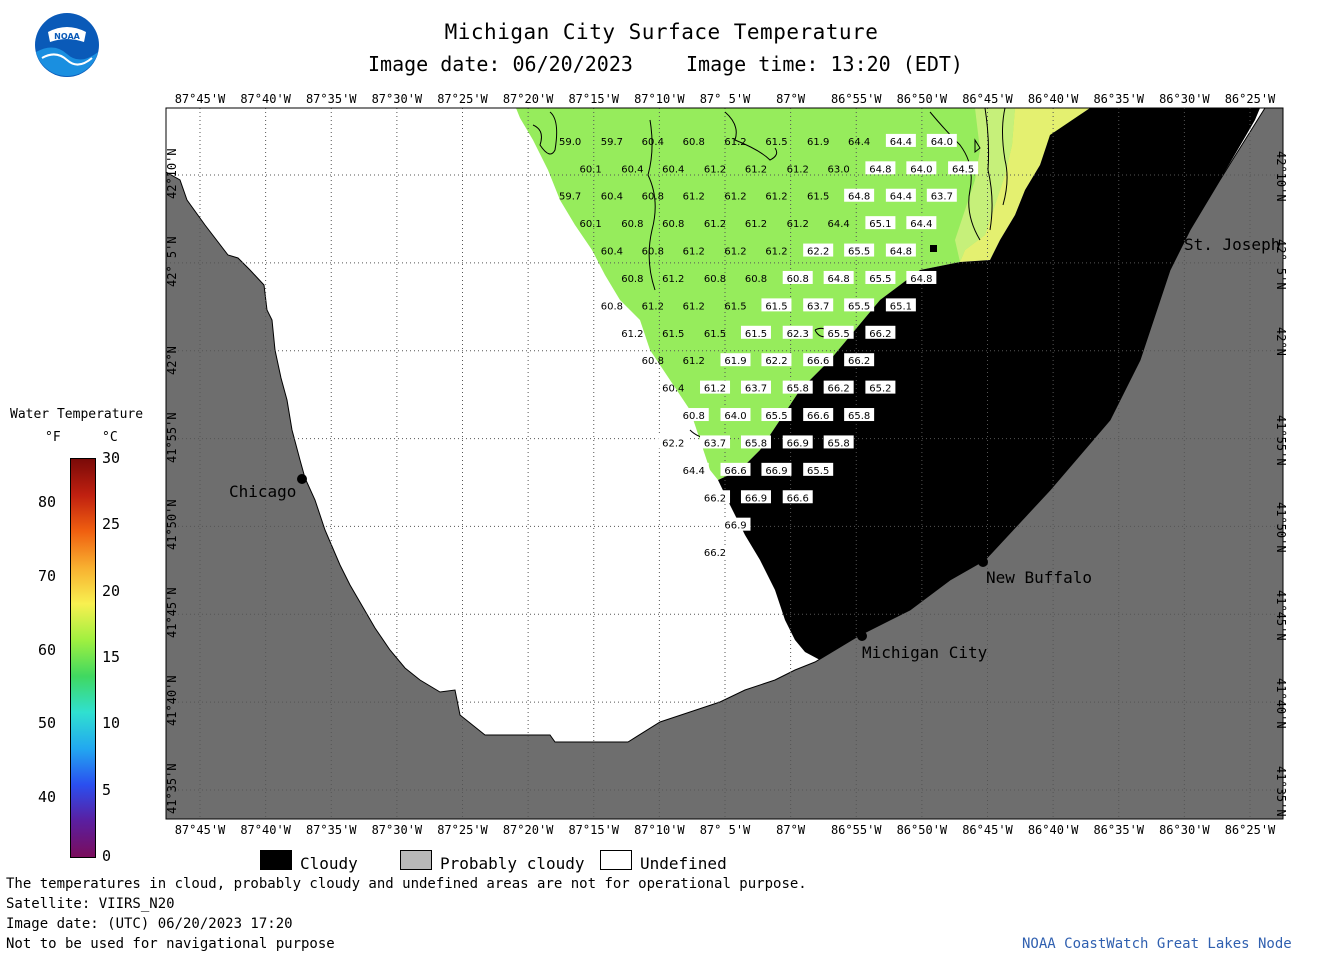 This screenshot has width=1323, height=960. I want to click on lat-label: 42°10'N, so click(172, 173).